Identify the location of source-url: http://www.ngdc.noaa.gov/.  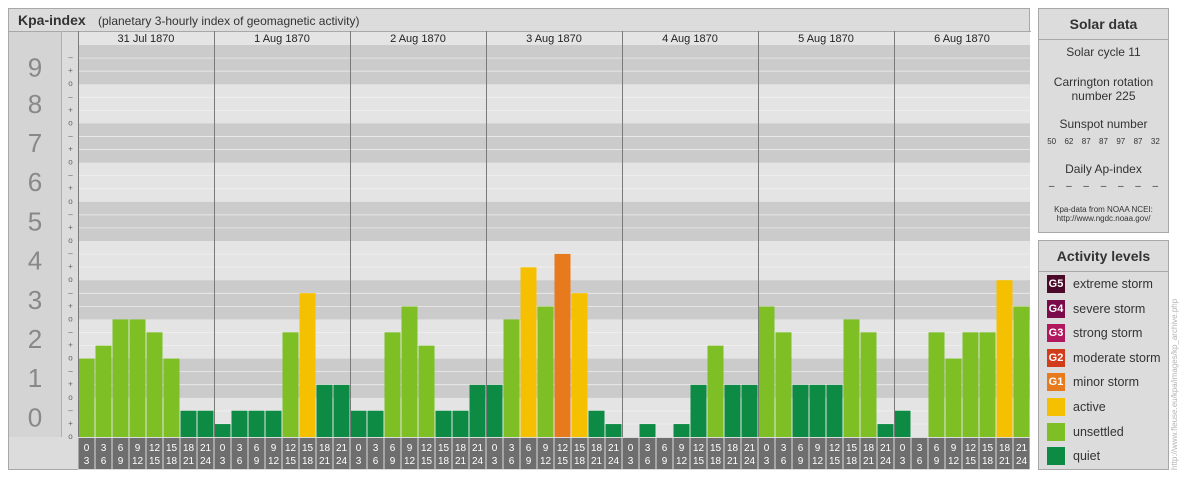
(1103, 218).